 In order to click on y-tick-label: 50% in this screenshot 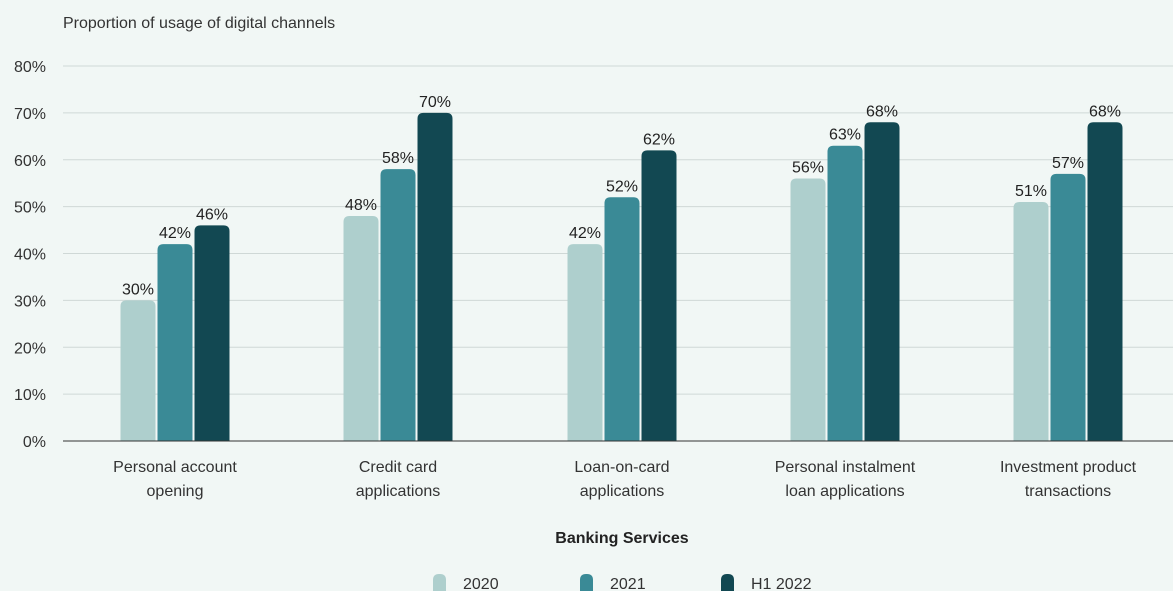, I will do `click(30, 208)`.